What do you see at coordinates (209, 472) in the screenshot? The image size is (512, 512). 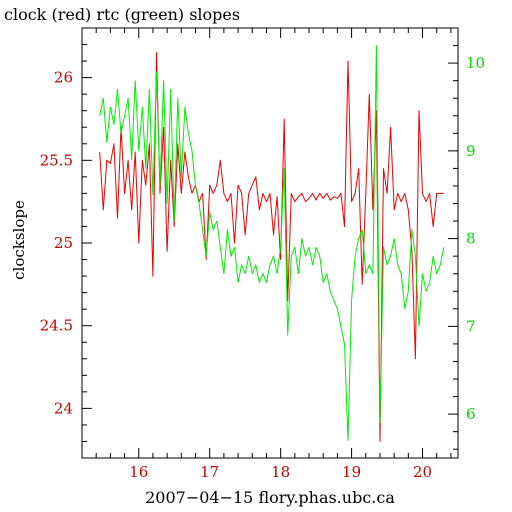 I see `x-tick-label: 17` at bounding box center [209, 472].